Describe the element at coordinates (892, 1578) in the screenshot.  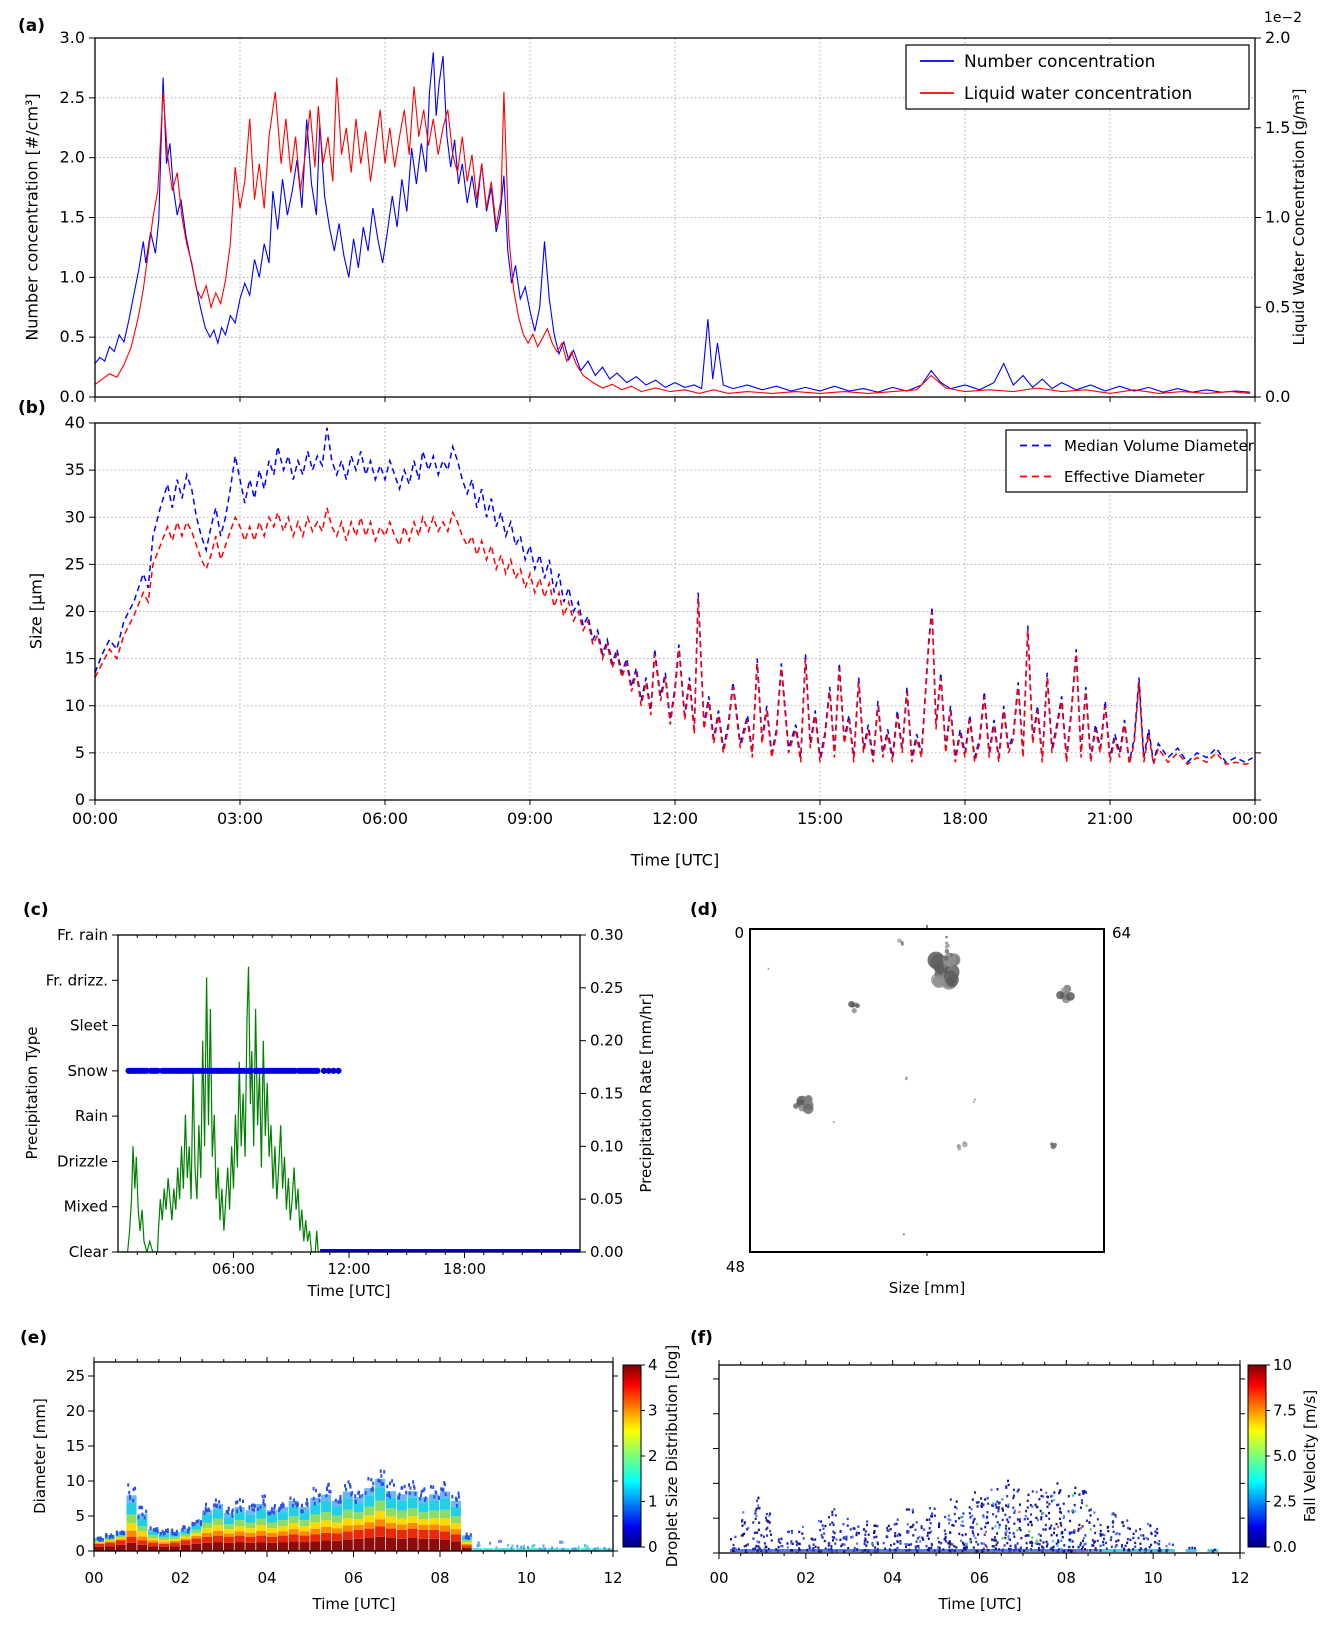
I see `x-tick-label: 04` at that location.